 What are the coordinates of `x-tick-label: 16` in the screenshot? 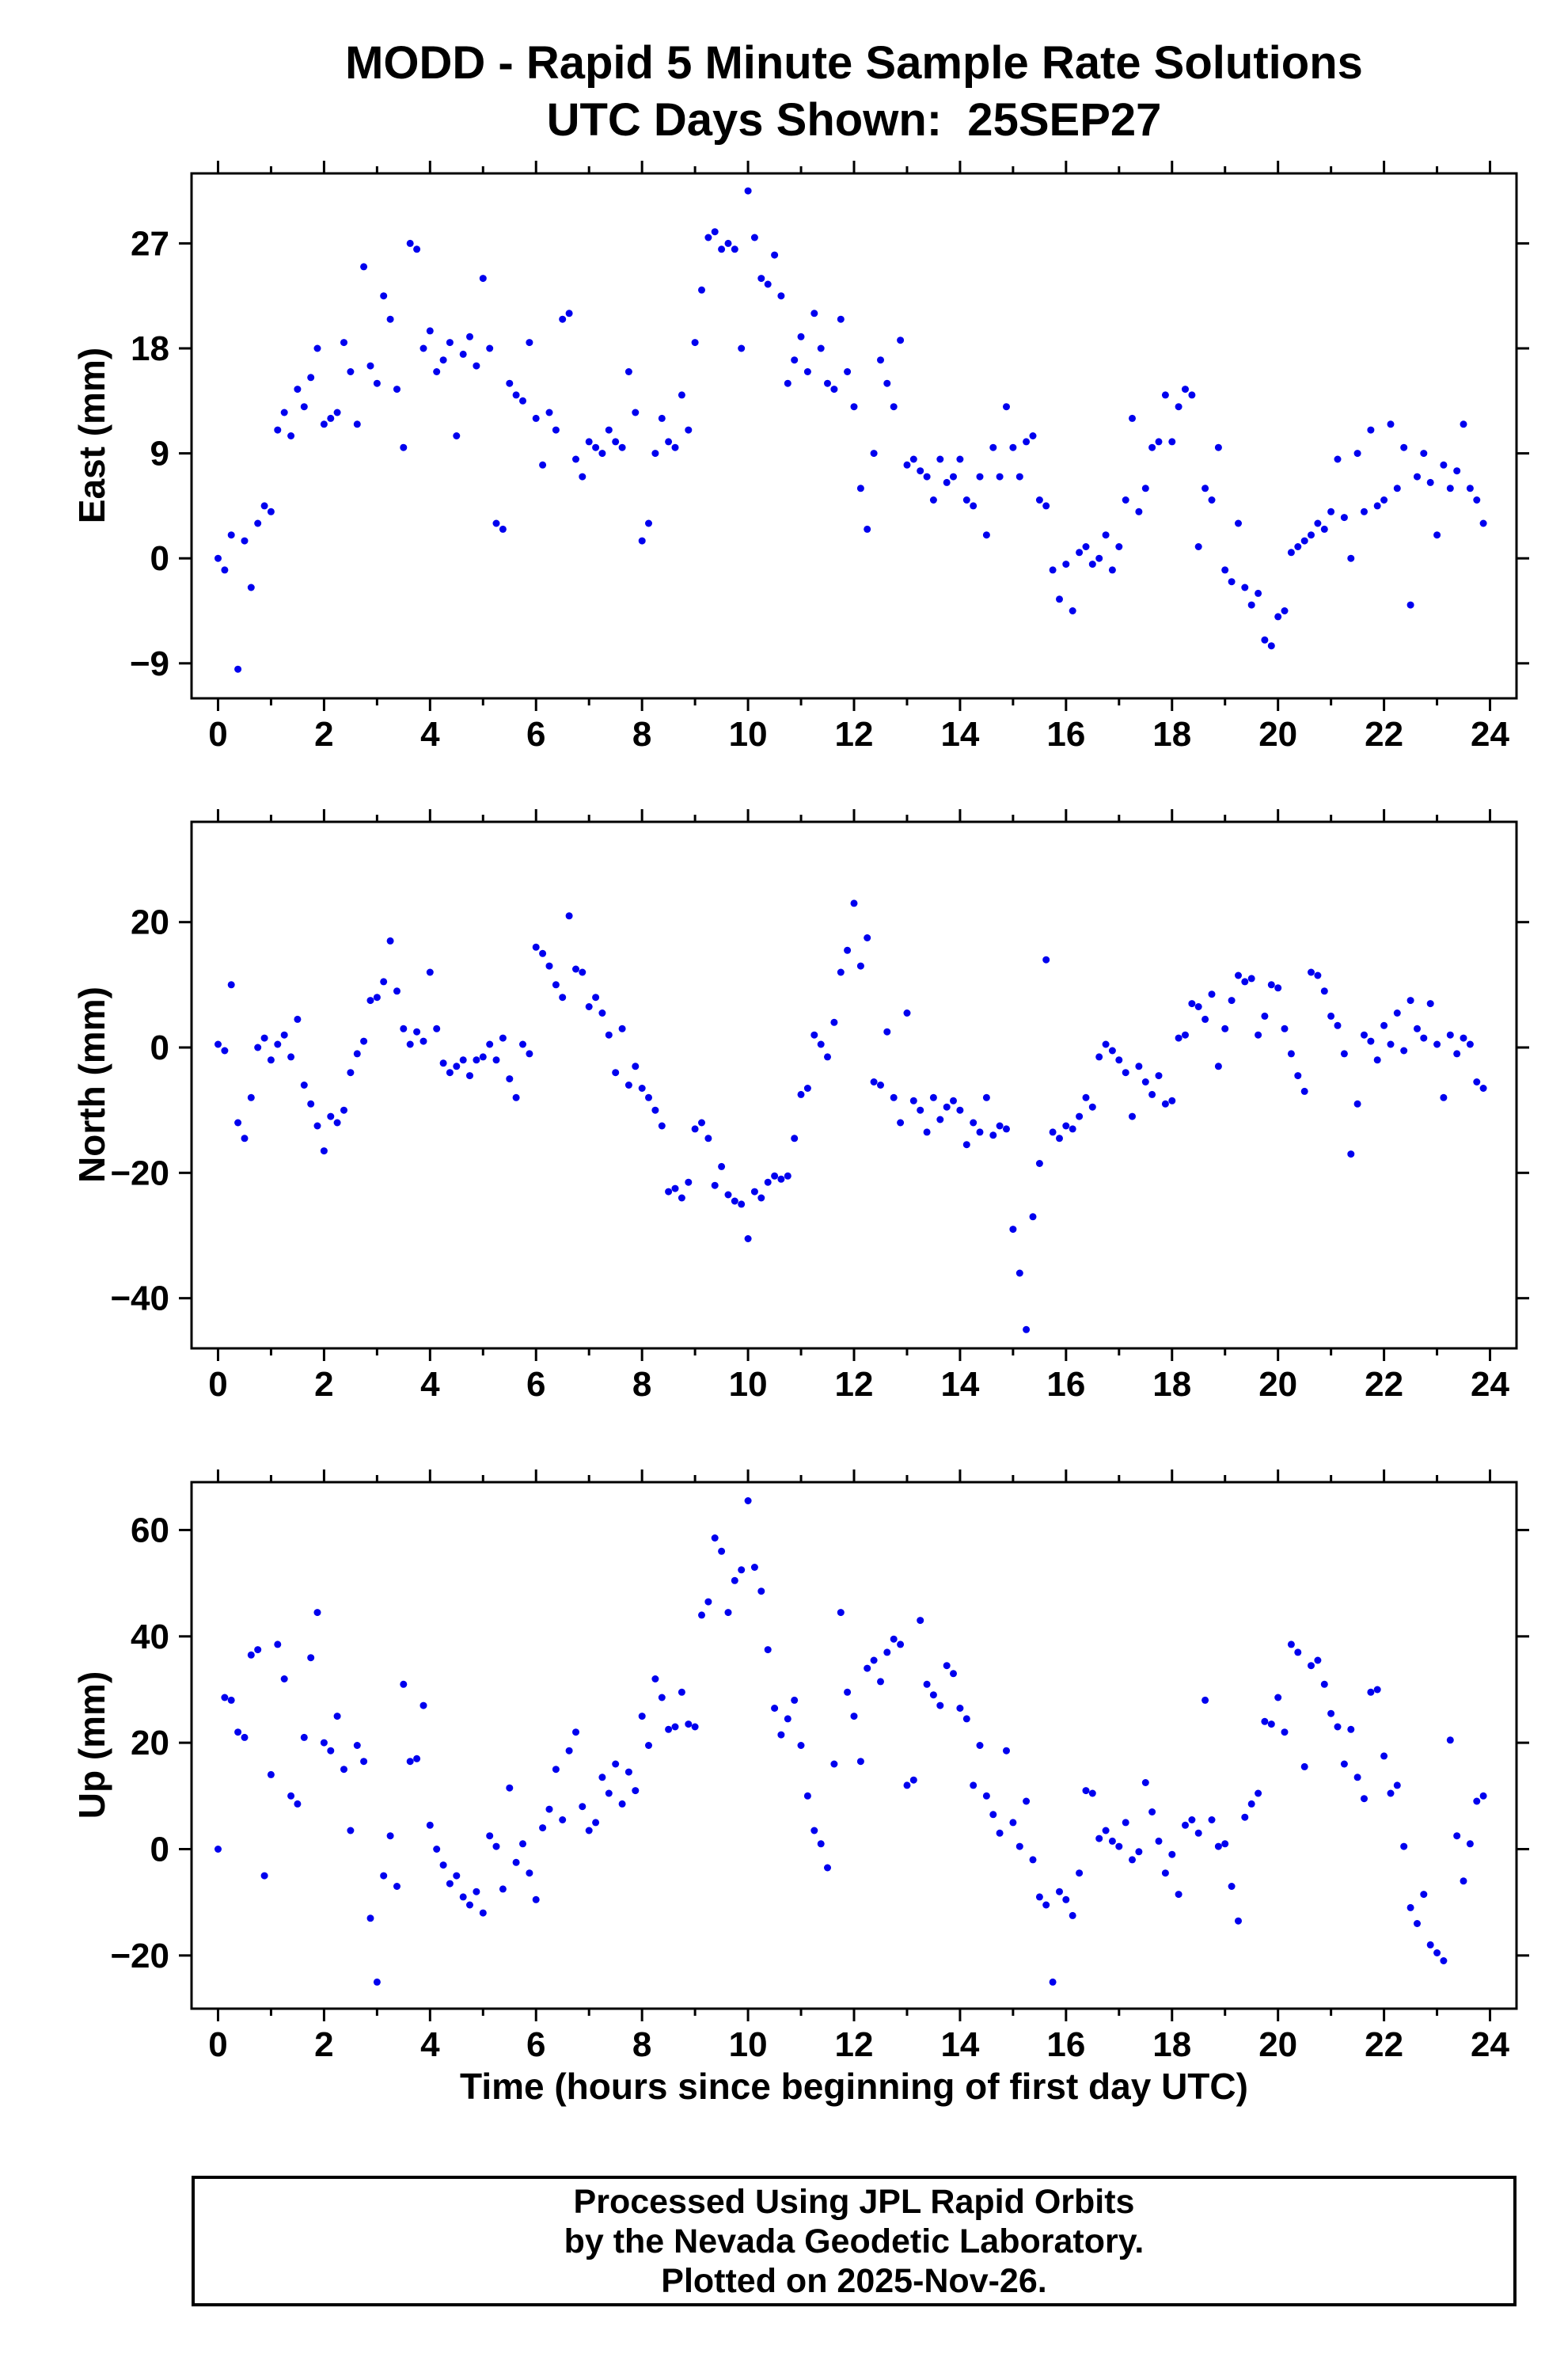 It's located at (1065, 1384).